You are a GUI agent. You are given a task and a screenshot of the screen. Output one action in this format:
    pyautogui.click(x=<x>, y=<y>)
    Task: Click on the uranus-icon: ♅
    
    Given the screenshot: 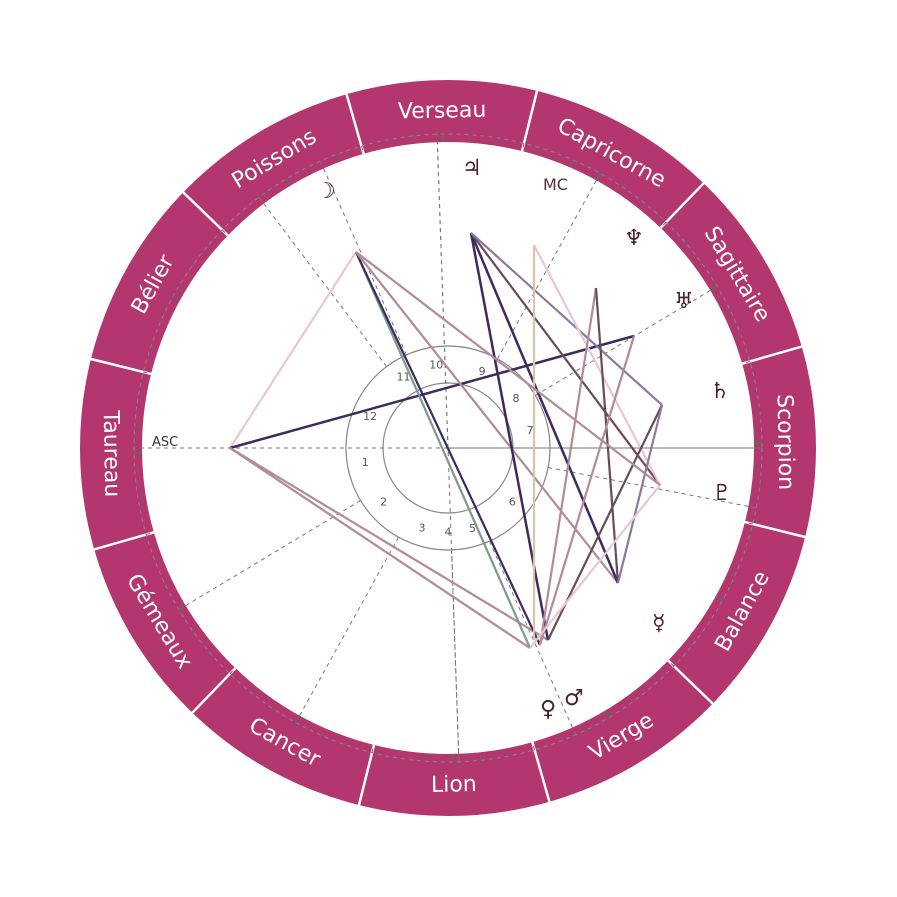 What is the action you would take?
    pyautogui.click(x=684, y=301)
    